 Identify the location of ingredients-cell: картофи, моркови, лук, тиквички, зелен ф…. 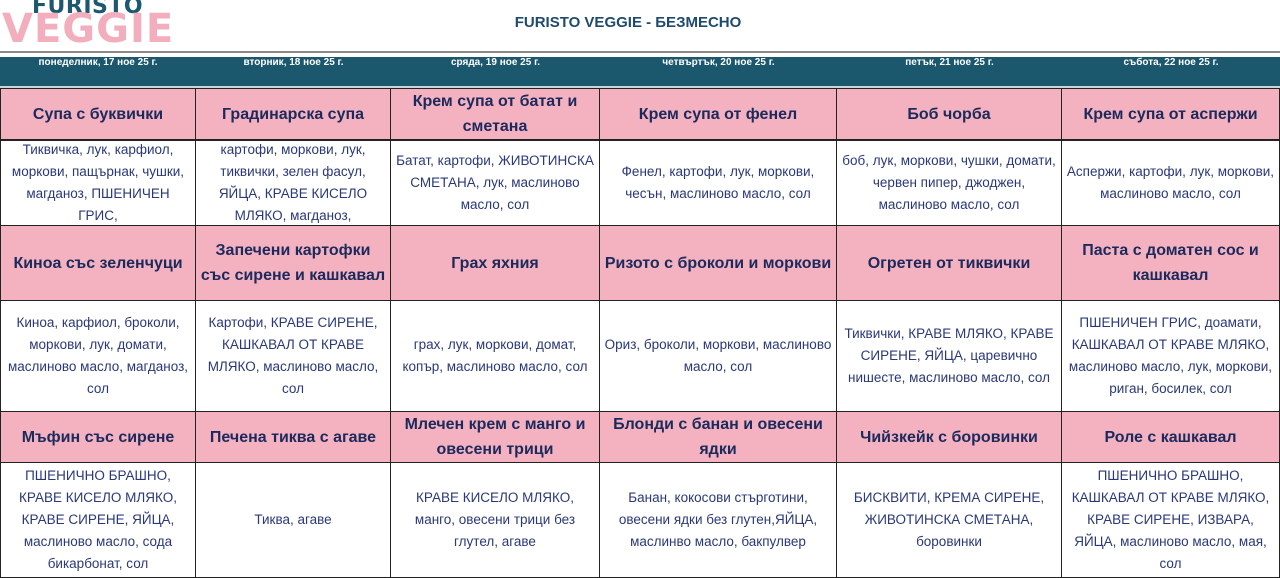
(293, 183).